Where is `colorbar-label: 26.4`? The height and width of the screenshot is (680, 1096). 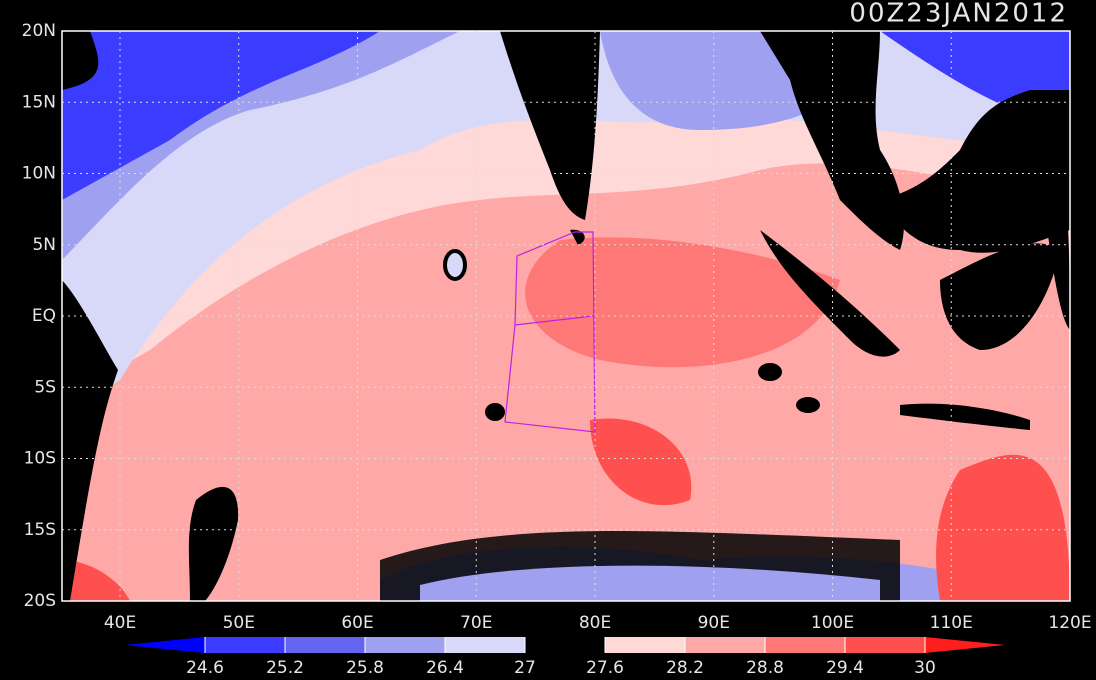
colorbar-label: 26.4 is located at coordinates (445, 668).